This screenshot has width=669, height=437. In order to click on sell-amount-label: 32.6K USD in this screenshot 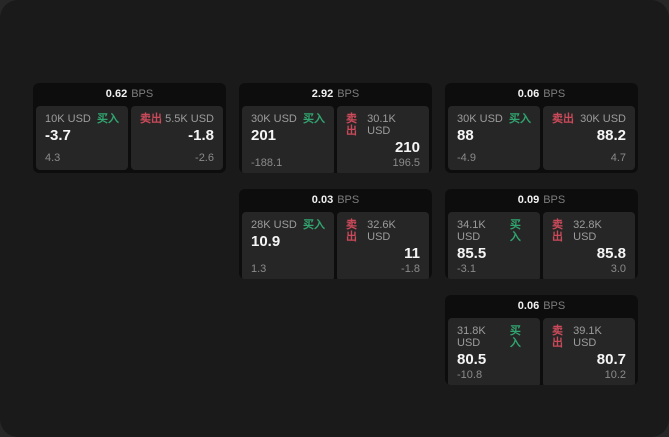, I will do `click(381, 231)`.